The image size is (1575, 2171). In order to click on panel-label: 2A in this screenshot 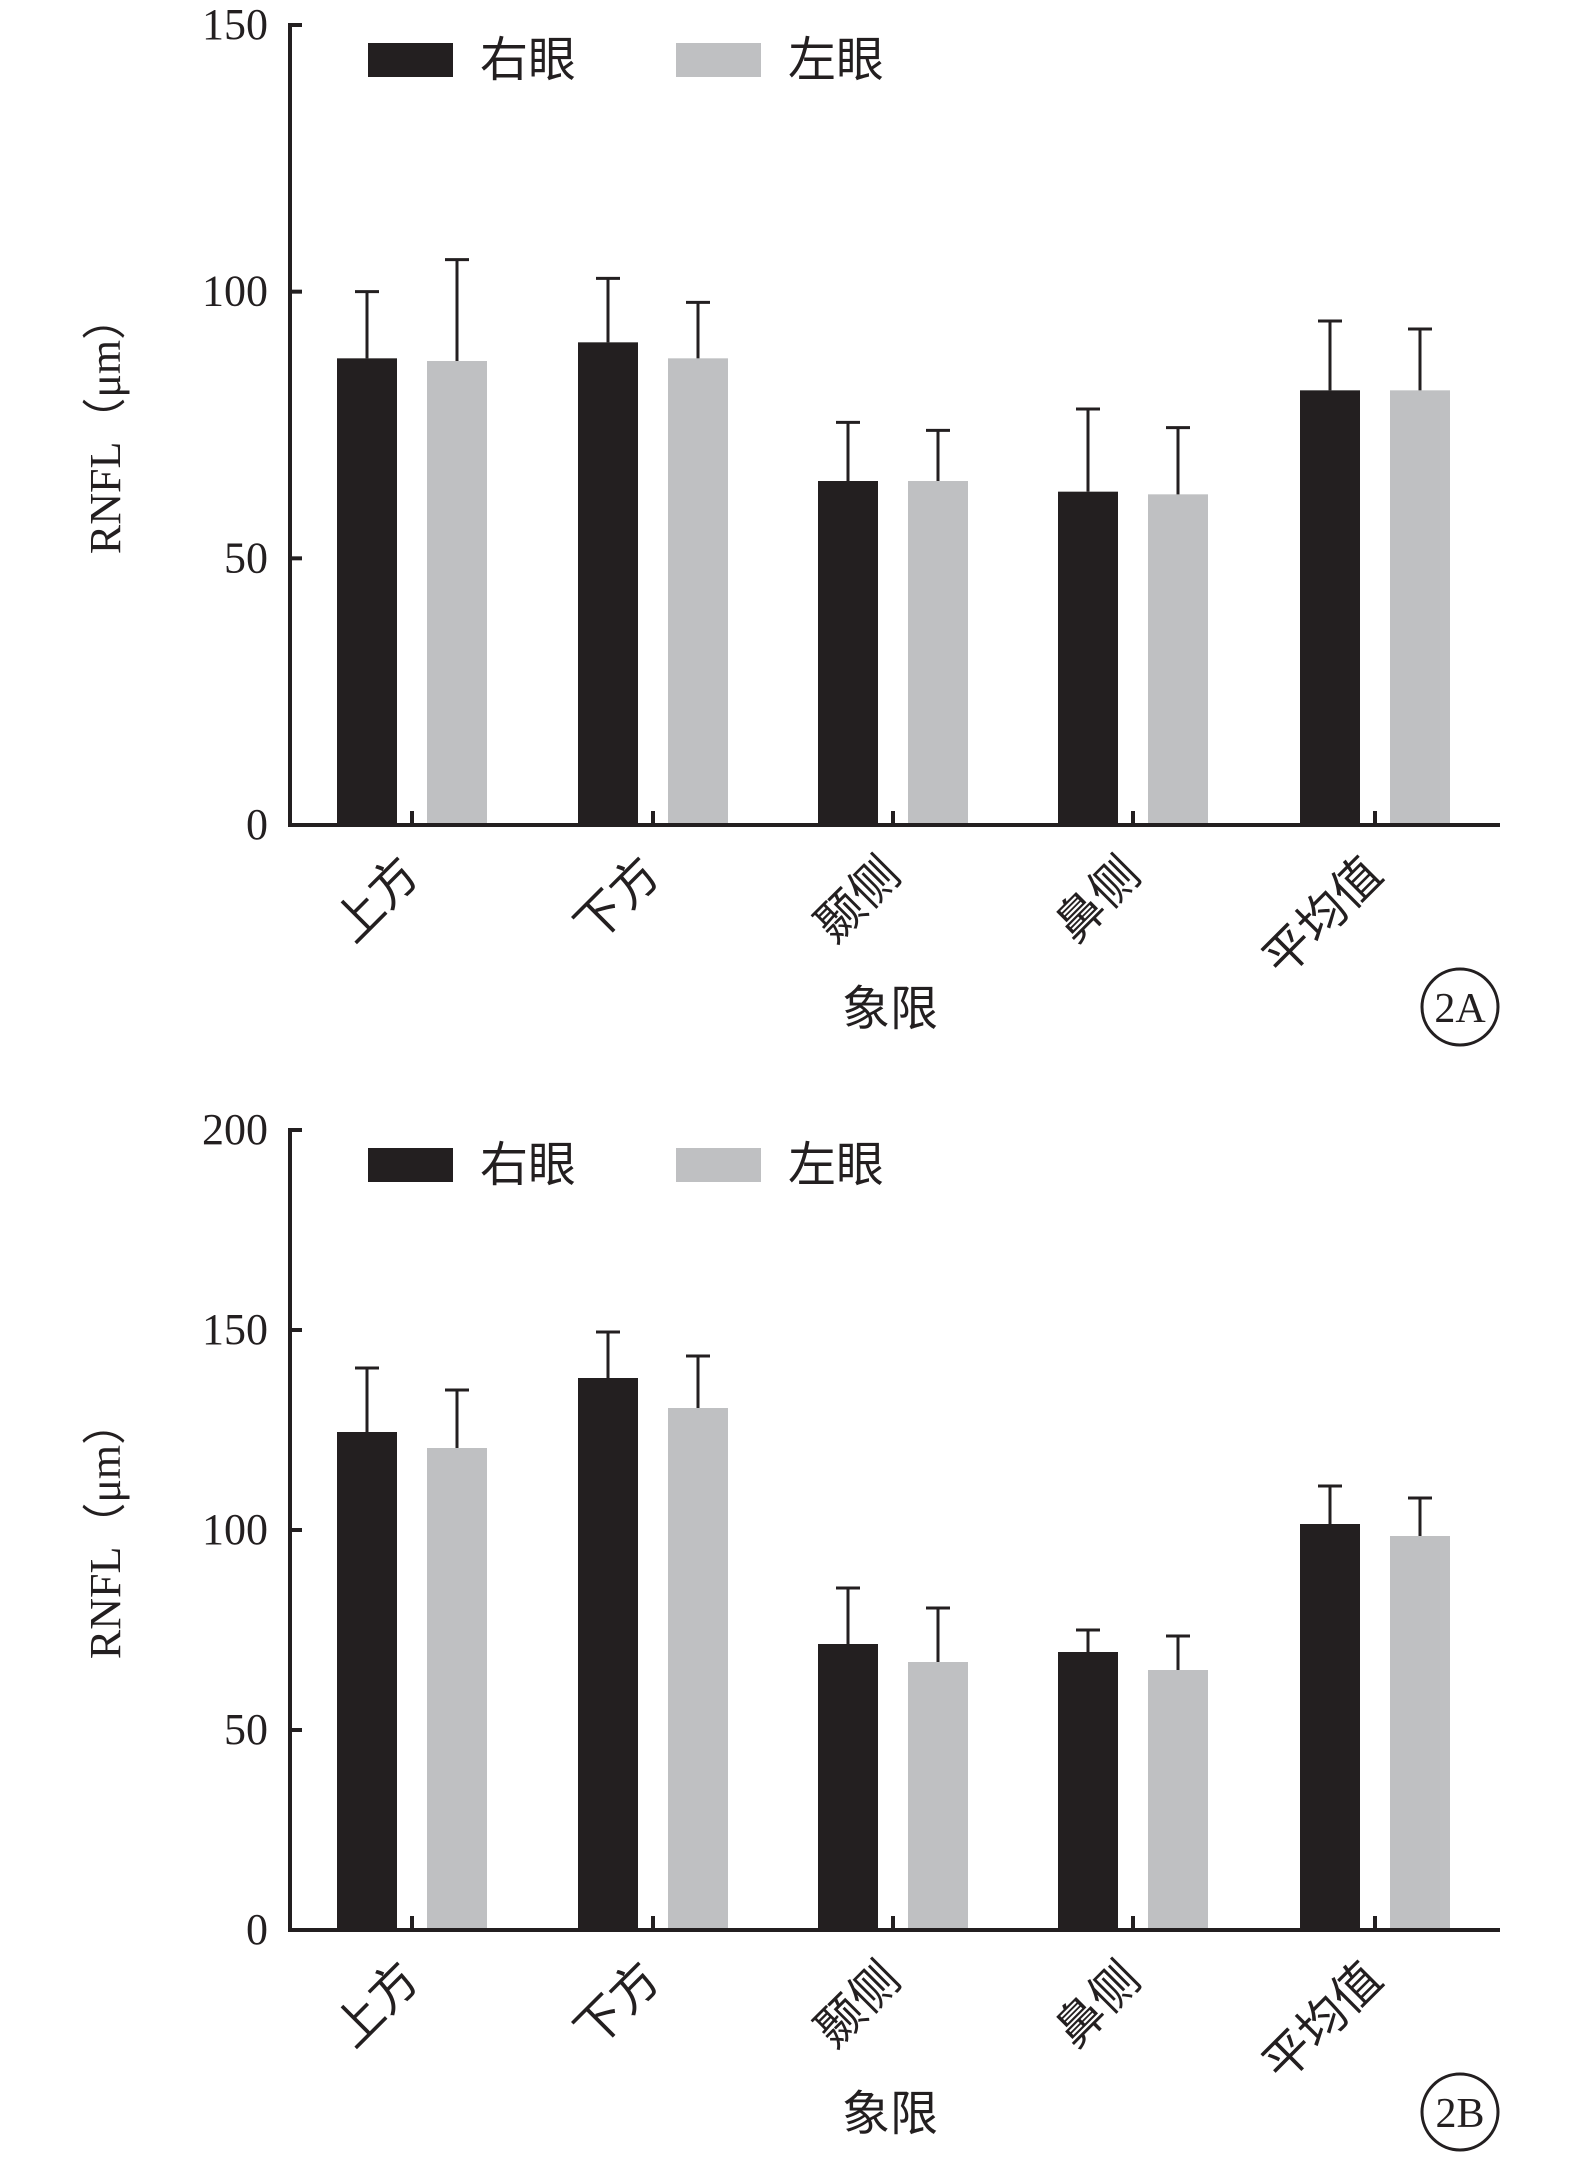, I will do `click(1460, 1009)`.